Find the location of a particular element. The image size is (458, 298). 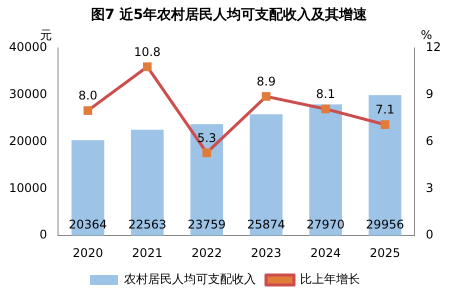

x-tick-label: 2025 is located at coordinates (385, 253).